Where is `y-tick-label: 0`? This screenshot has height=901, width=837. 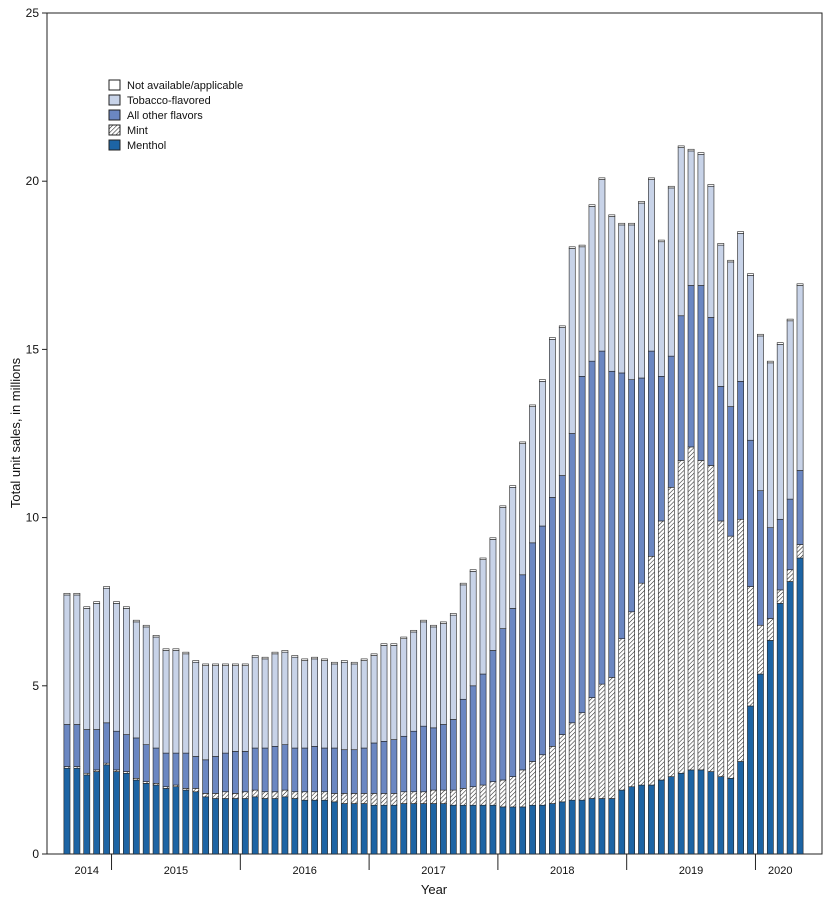 y-tick-label: 0 is located at coordinates (35, 854).